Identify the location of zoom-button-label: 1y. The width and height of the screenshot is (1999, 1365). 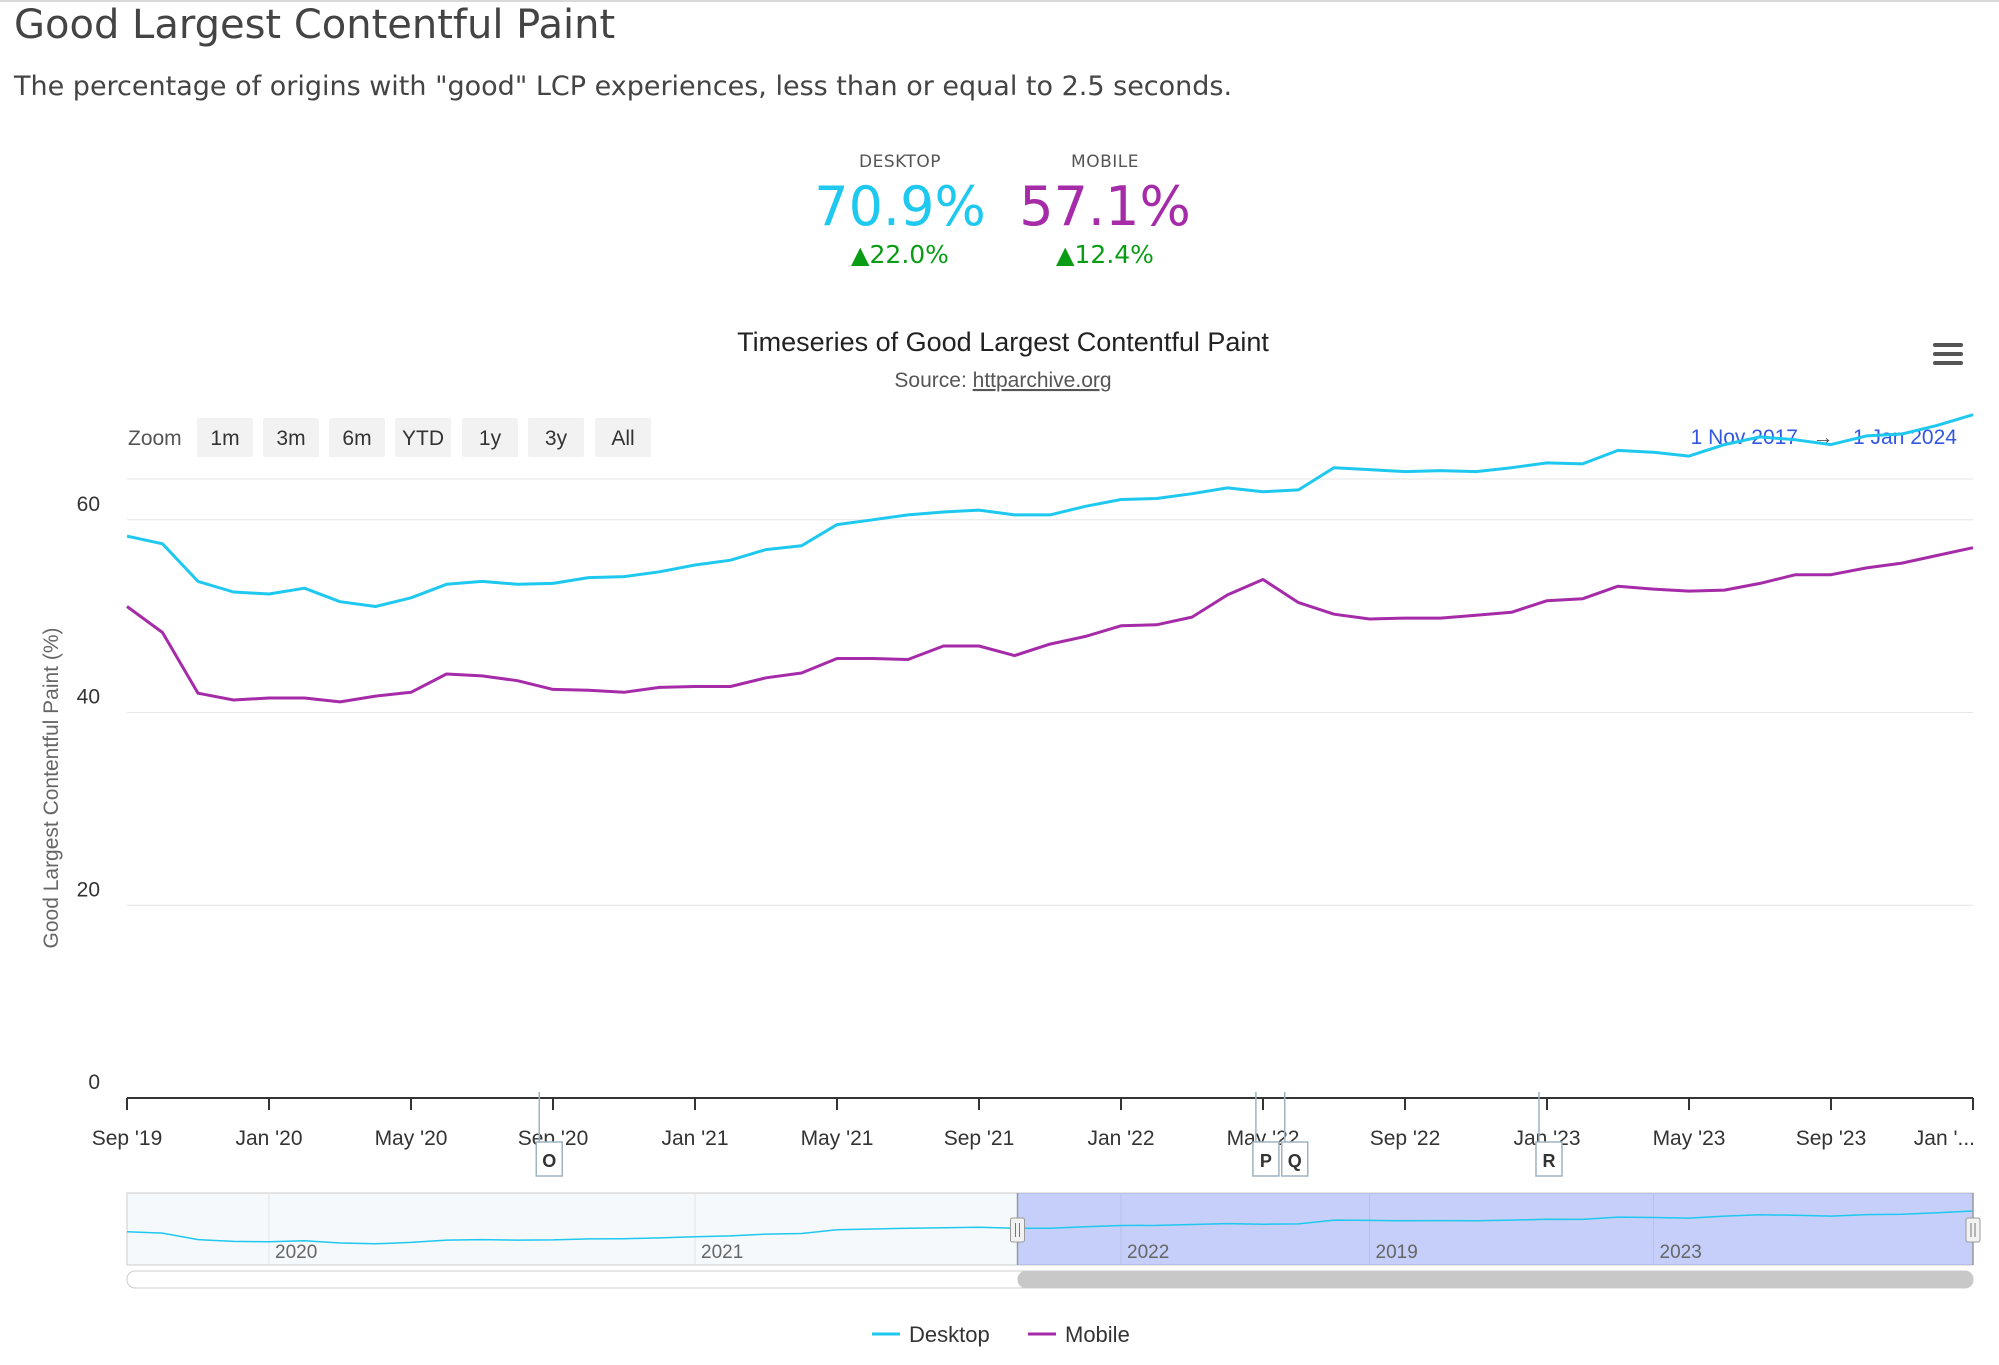
(490, 438).